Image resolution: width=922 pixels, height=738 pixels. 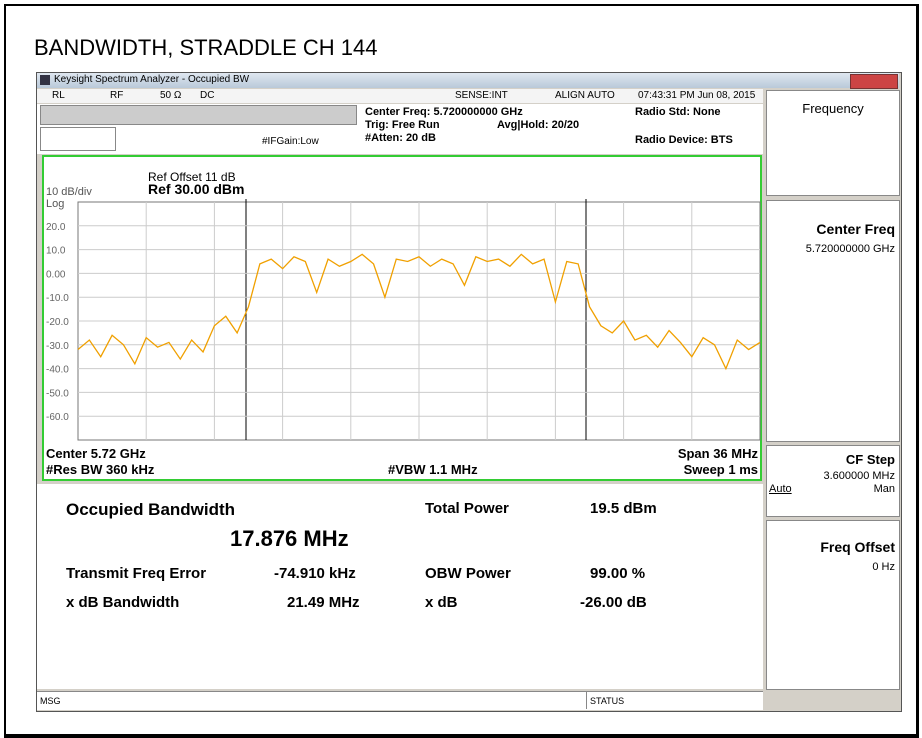 I want to click on y-tick-label: -20.0, so click(x=57, y=322).